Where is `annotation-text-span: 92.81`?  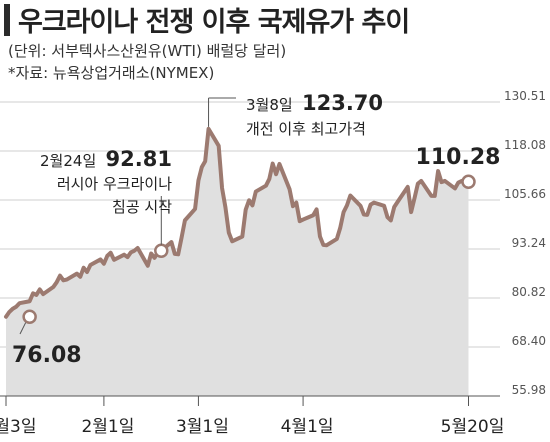 annotation-text-span: 92.81 is located at coordinates (135, 159).